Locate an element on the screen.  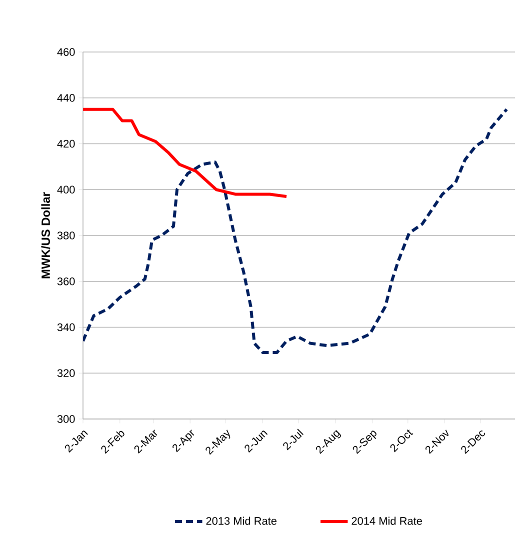
legend-label: 2013 Mid Rate is located at coordinates (241, 520).